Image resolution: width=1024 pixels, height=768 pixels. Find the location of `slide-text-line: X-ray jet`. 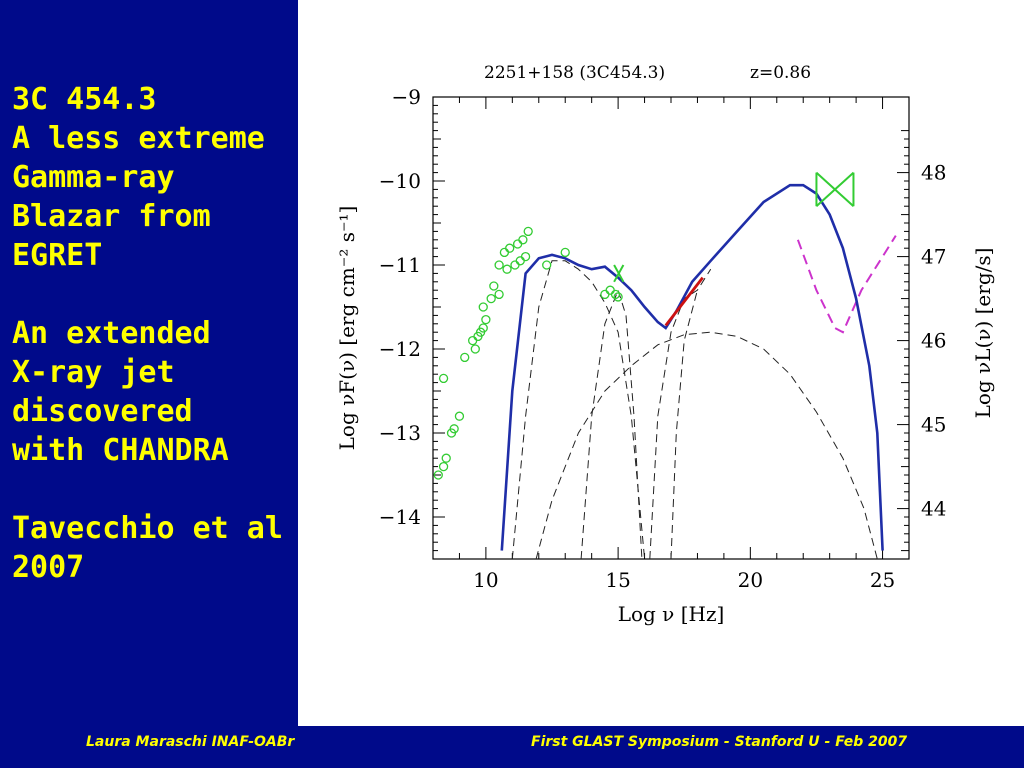

slide-text-line: X-ray jet is located at coordinates (93, 372).